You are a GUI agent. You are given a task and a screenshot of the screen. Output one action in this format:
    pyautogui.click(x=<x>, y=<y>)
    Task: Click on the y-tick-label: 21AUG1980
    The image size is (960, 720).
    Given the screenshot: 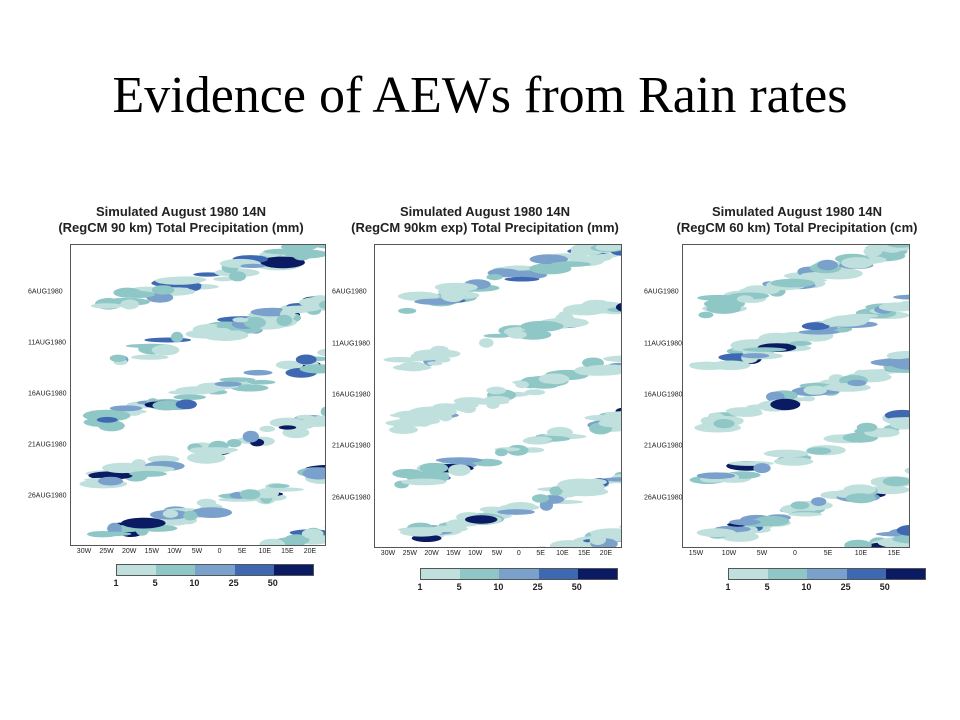 What is the action you would take?
    pyautogui.click(x=47, y=445)
    